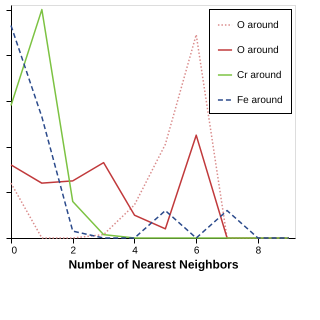 This screenshot has width=320, height=320. What do you see at coordinates (135, 251) in the screenshot?
I see `x-tick-label: 4` at bounding box center [135, 251].